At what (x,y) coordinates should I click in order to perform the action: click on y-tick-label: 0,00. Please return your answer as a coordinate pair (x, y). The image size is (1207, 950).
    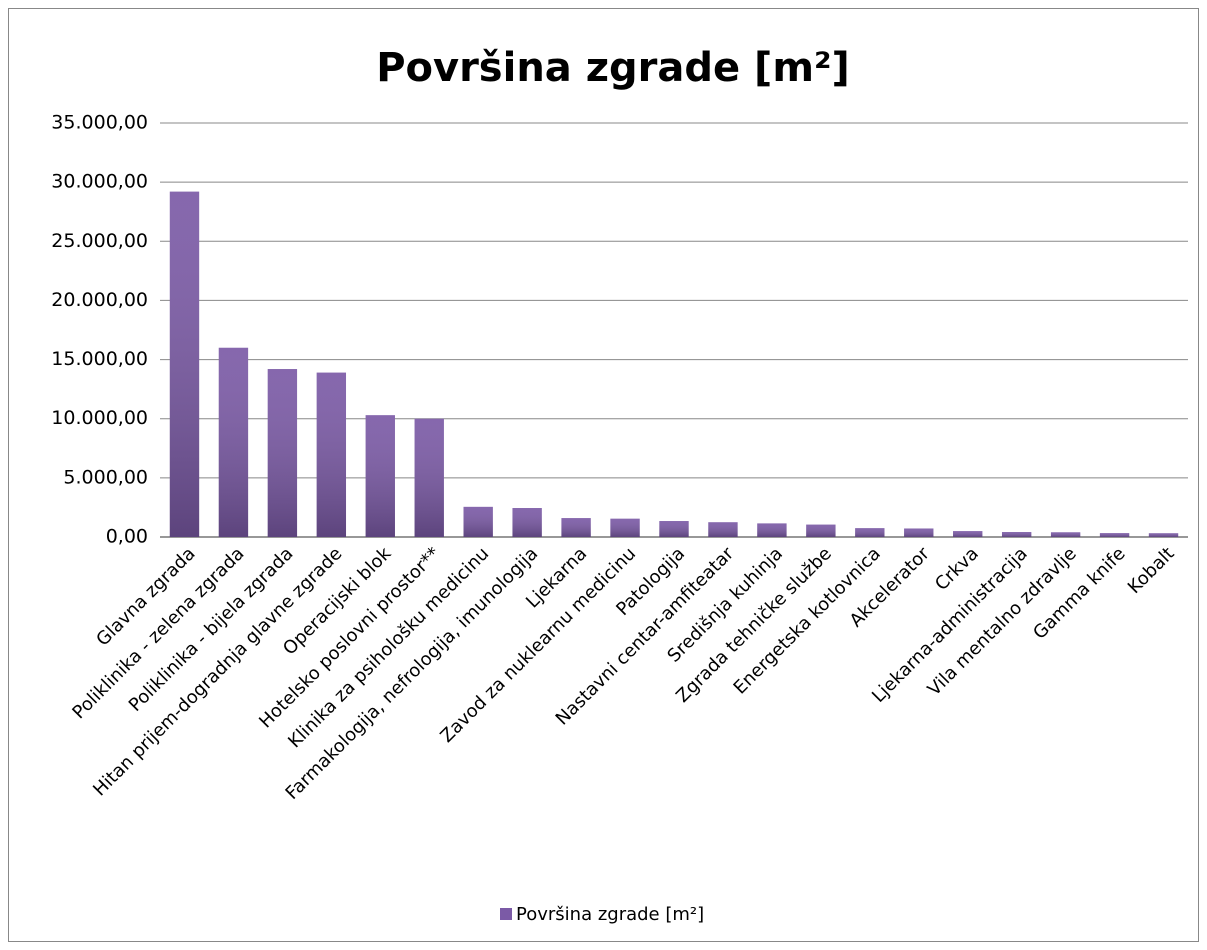
    Looking at the image, I should click on (127, 537).